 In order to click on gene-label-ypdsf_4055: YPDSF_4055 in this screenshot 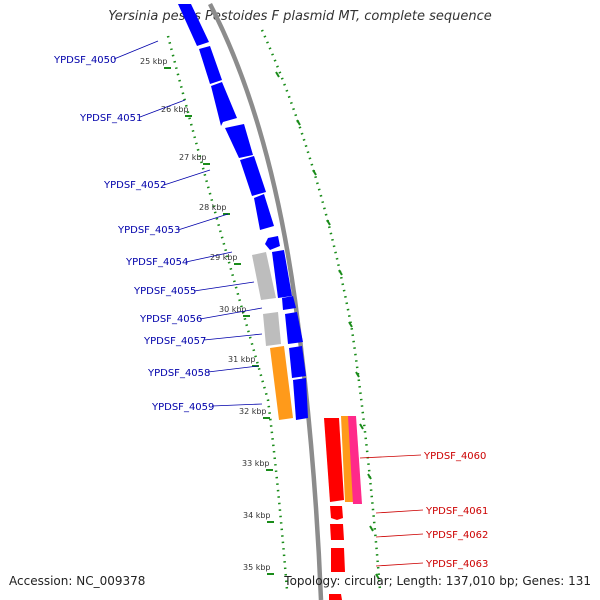, I will do `click(164, 291)`.